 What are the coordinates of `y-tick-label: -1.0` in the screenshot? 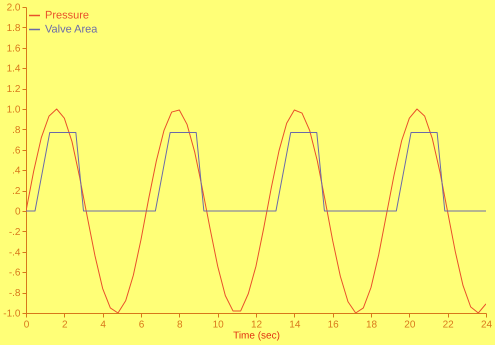 It's located at (12, 314).